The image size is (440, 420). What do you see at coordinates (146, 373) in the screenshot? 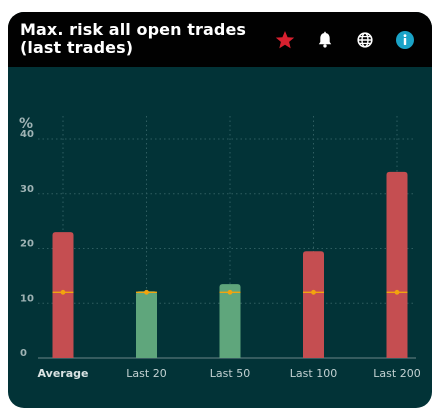
I see `x-tick-label: Last 20` at bounding box center [146, 373].